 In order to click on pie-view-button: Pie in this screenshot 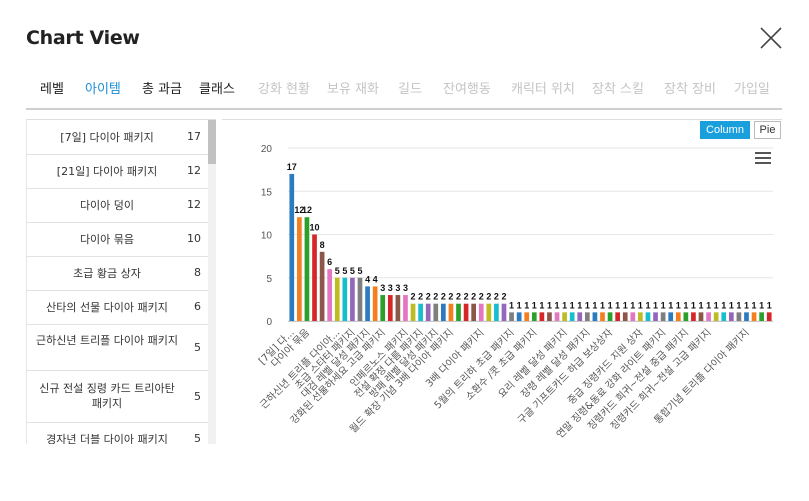, I will do `click(767, 130)`.